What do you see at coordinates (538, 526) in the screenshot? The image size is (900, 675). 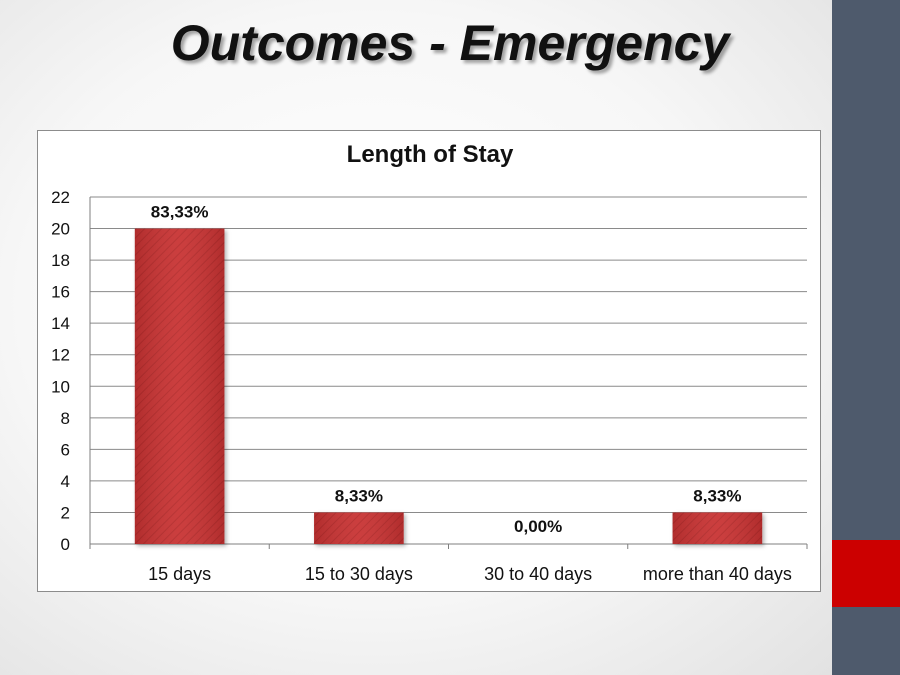 I see `data-label: 0,00%` at bounding box center [538, 526].